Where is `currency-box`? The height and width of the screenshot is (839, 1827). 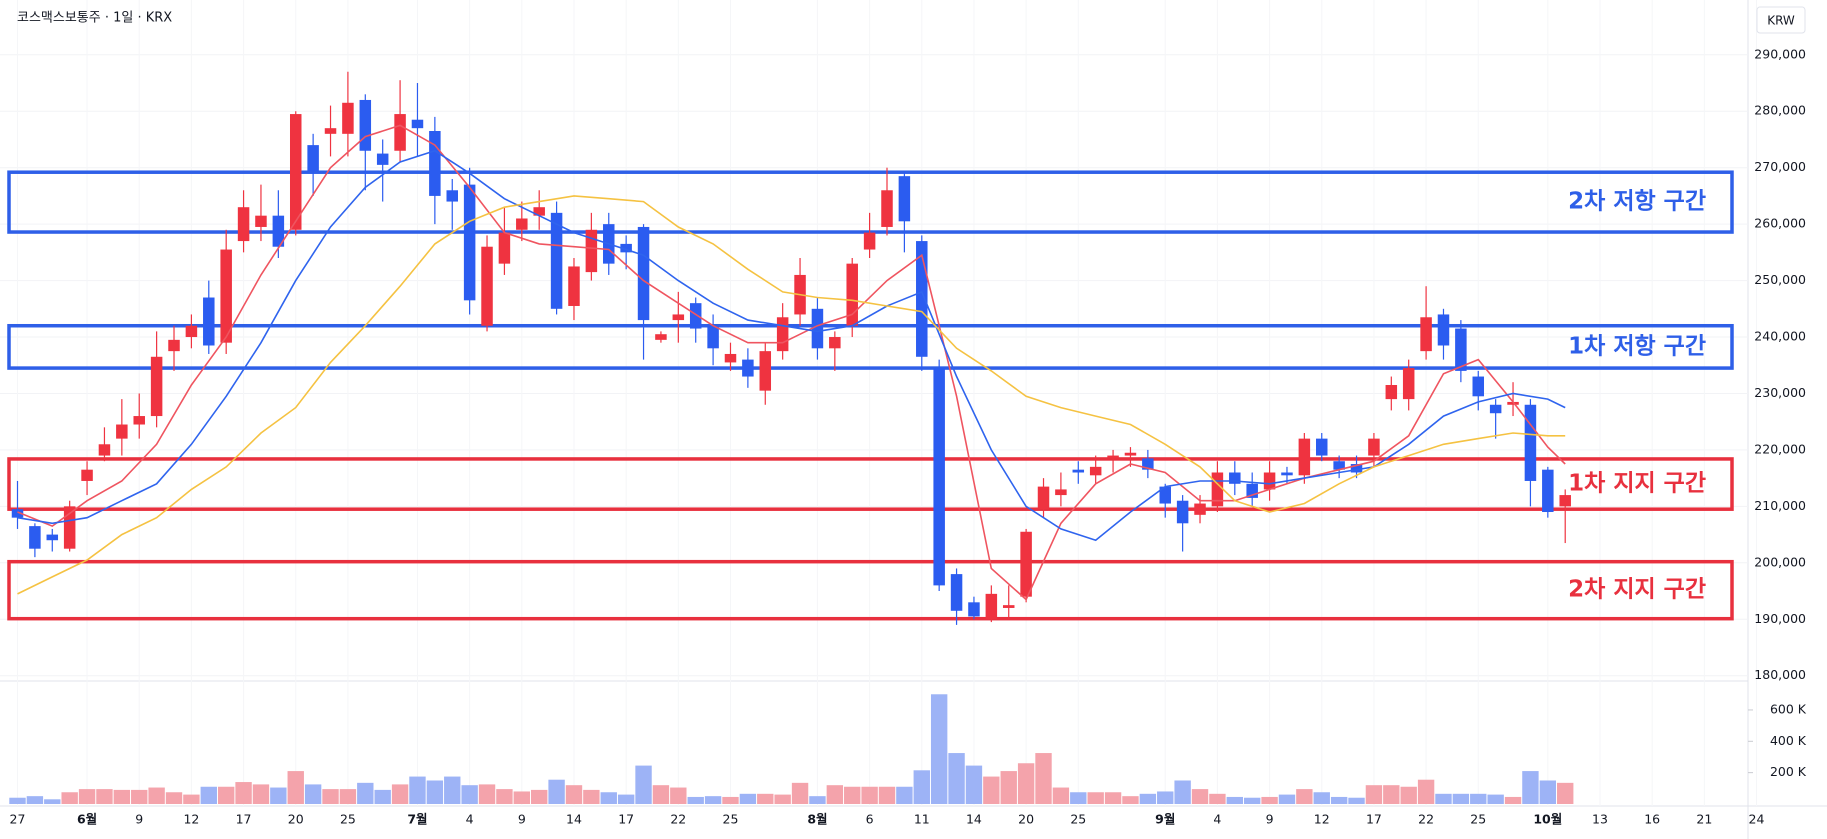 currency-box is located at coordinates (1781, 20).